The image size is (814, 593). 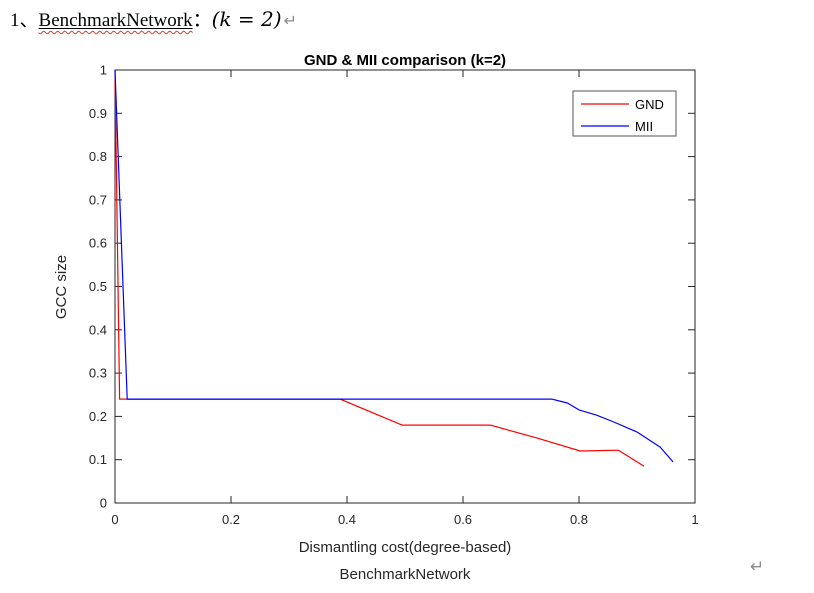 I want to click on x-axis-label-line2: BenchmarkNetwork, so click(x=405, y=574).